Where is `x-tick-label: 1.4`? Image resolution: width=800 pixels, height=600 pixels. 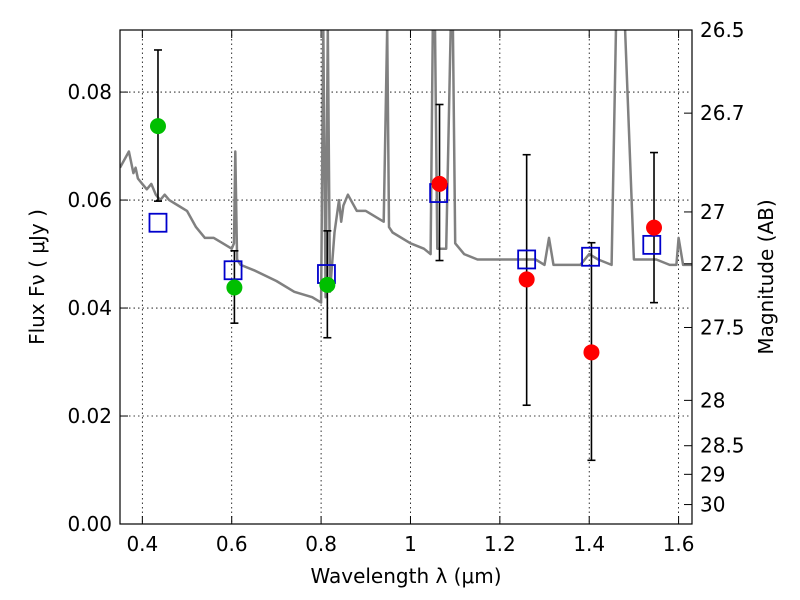 x-tick-label: 1.4 is located at coordinates (589, 544).